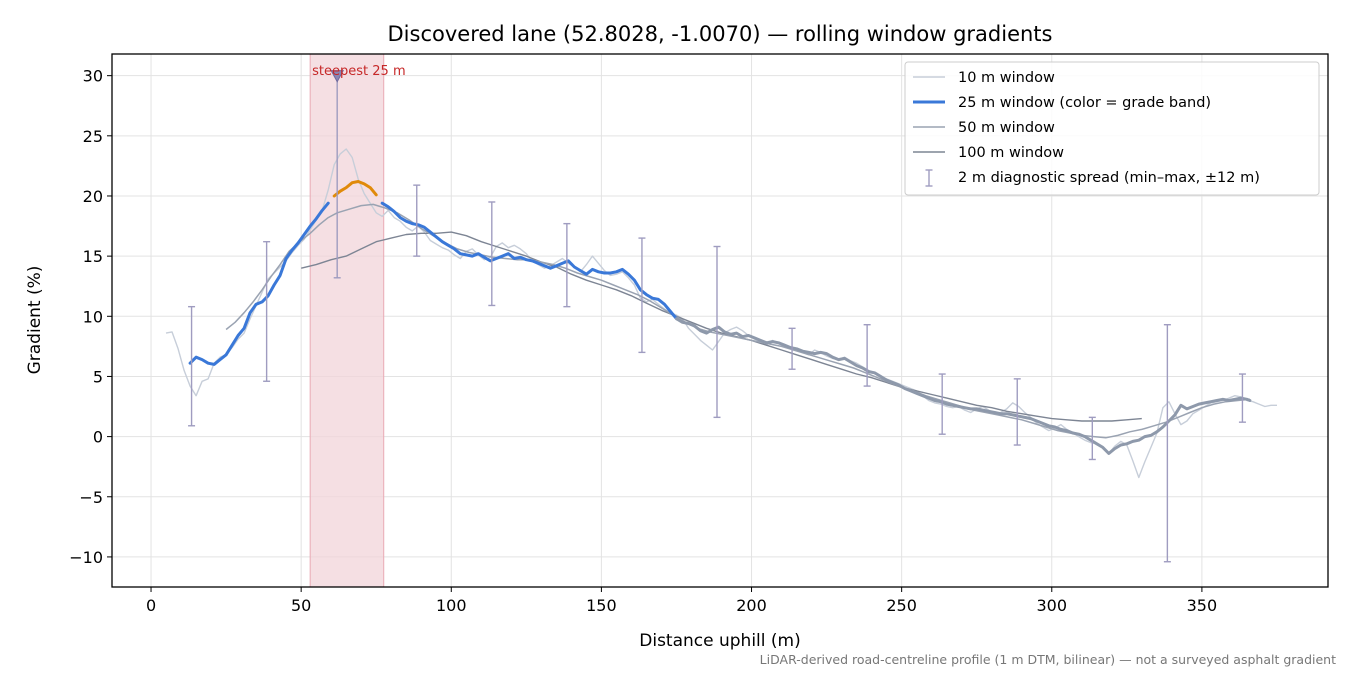 The image size is (1350, 675). What do you see at coordinates (301, 605) in the screenshot?
I see `x-tick-label: 50` at bounding box center [301, 605].